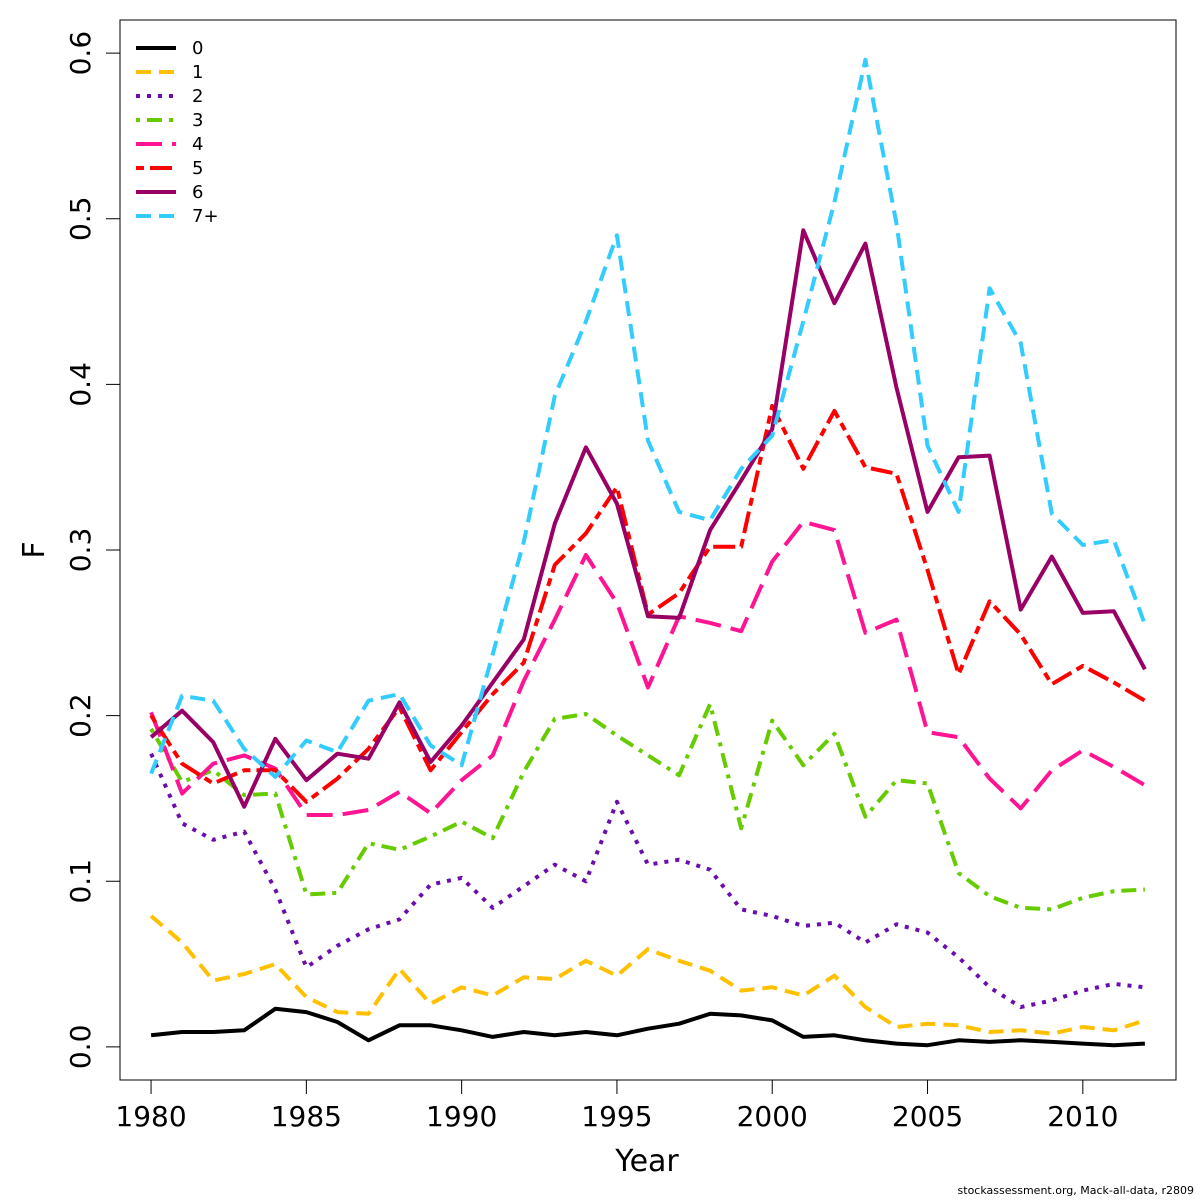  I want to click on y-tick-label: 0.5, so click(80, 218).